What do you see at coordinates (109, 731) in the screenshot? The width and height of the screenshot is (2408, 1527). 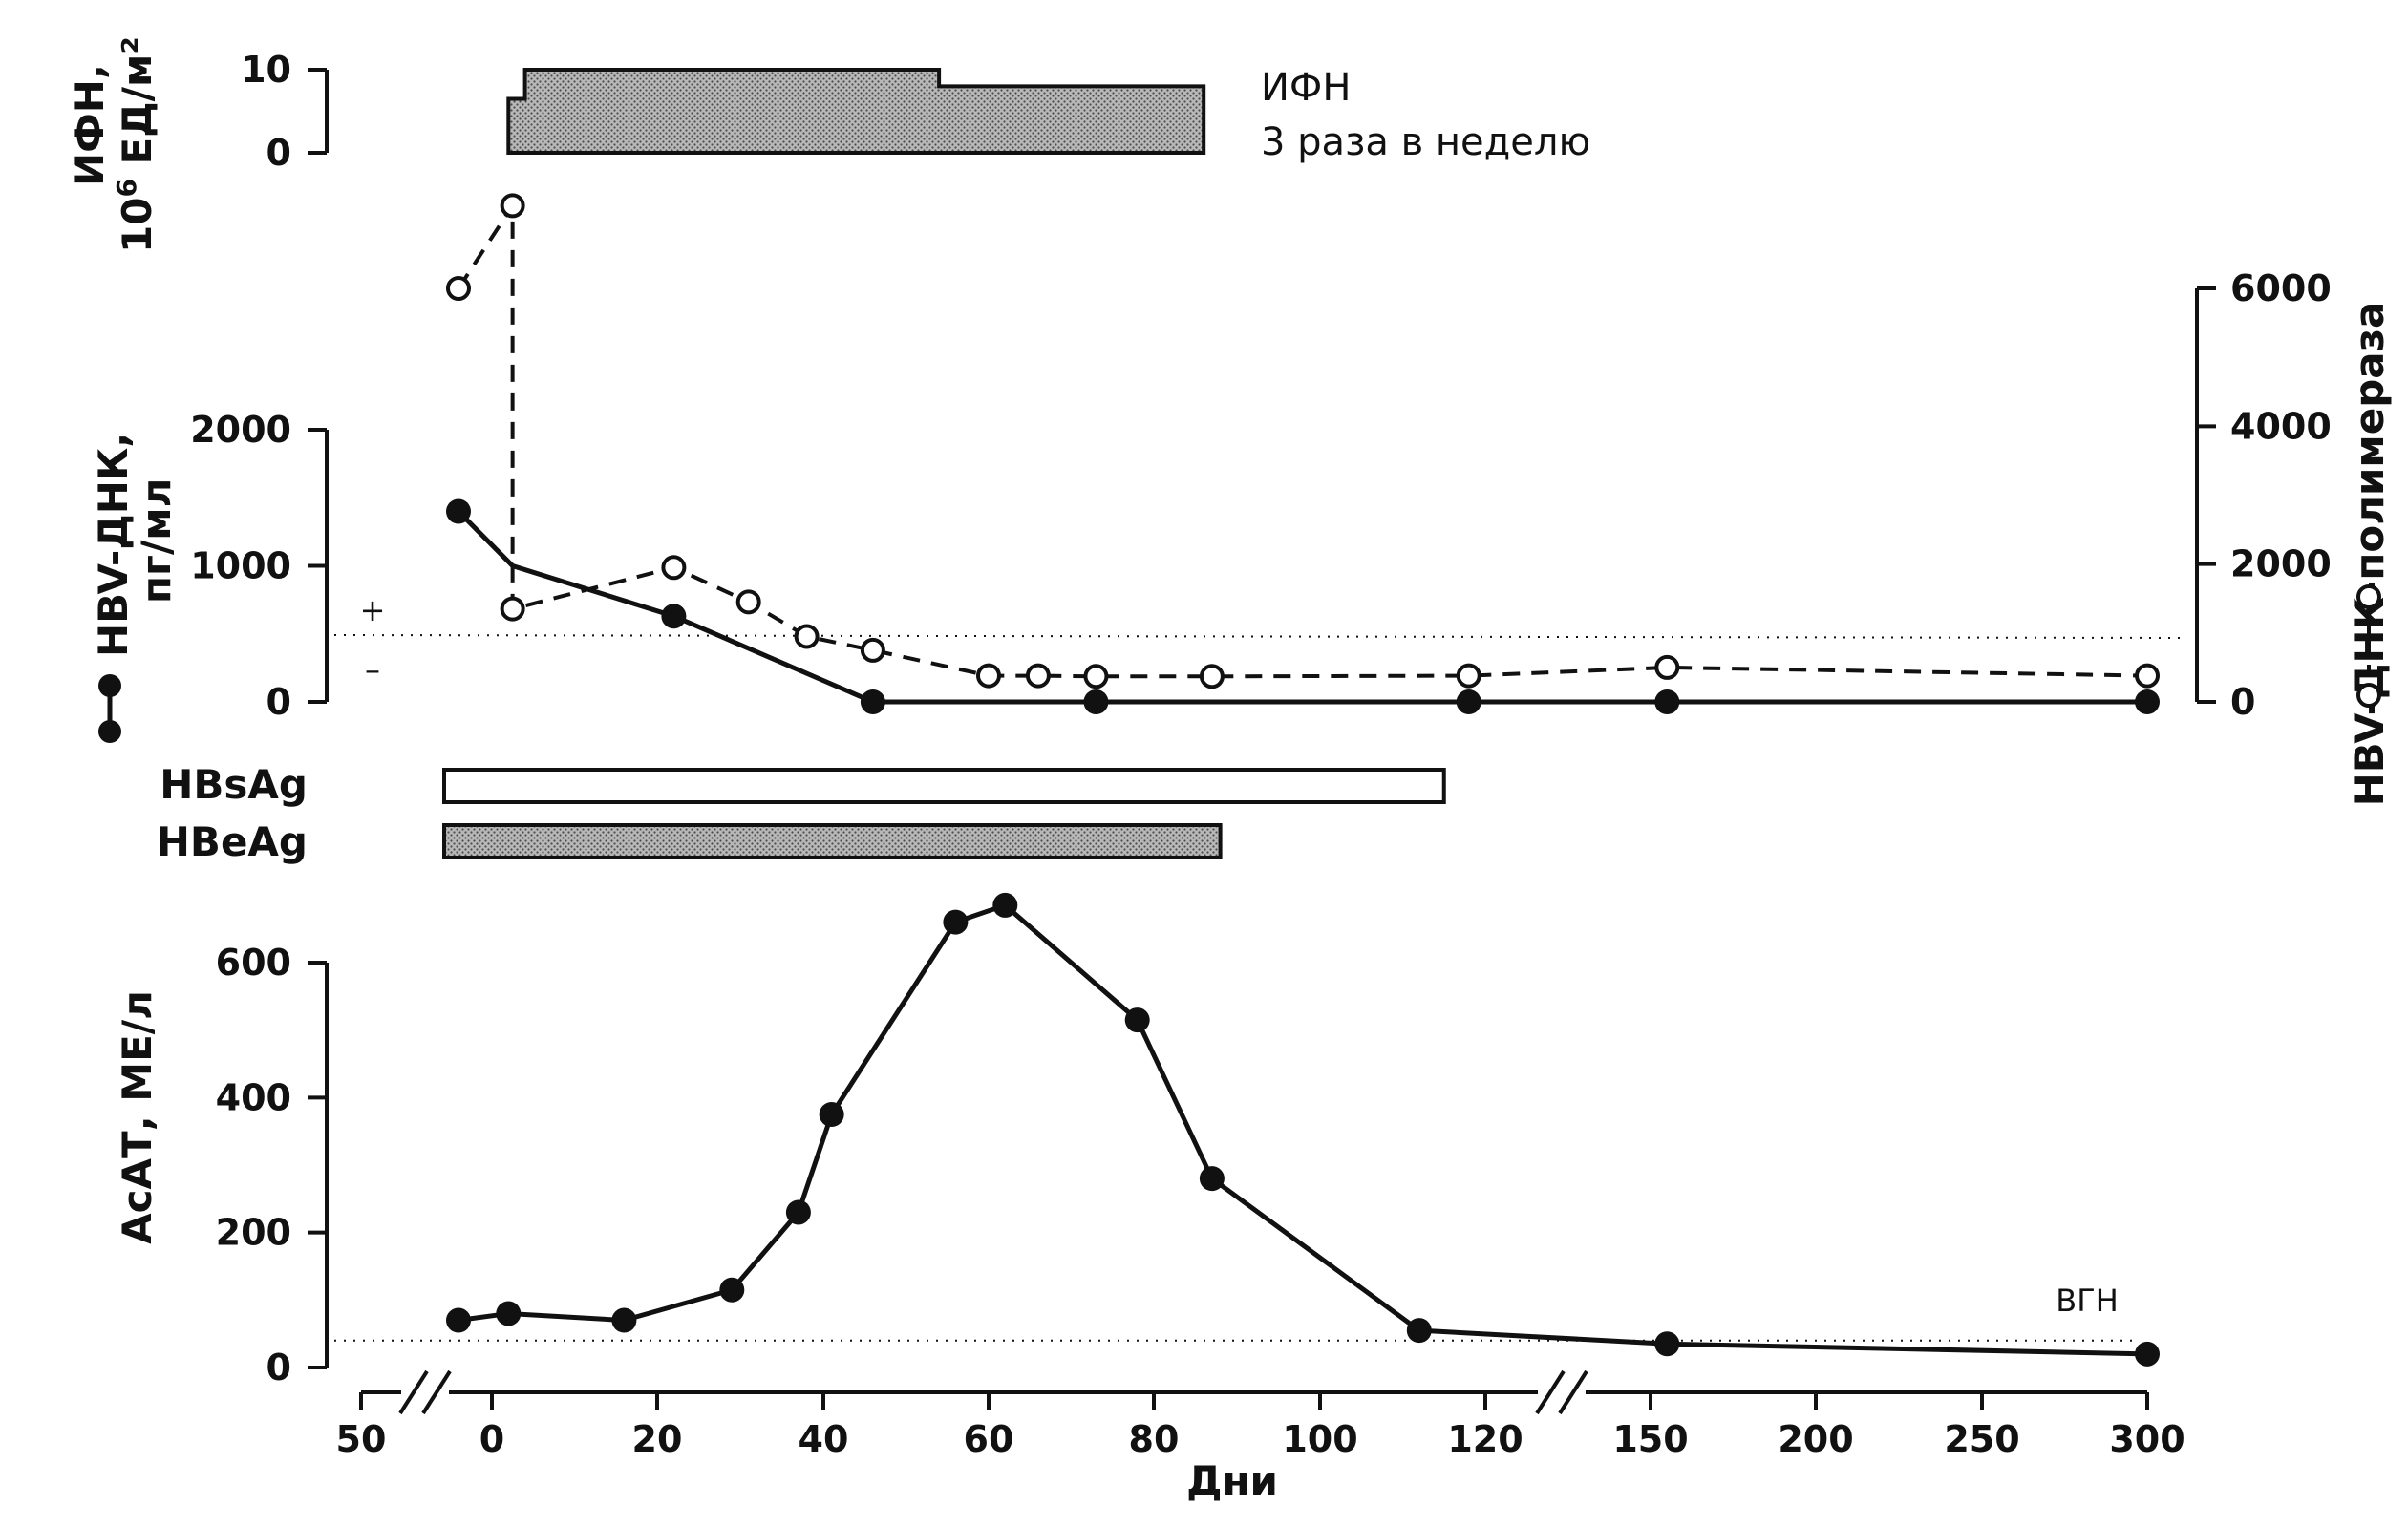 I see `legend-filled-marker-bottom` at bounding box center [109, 731].